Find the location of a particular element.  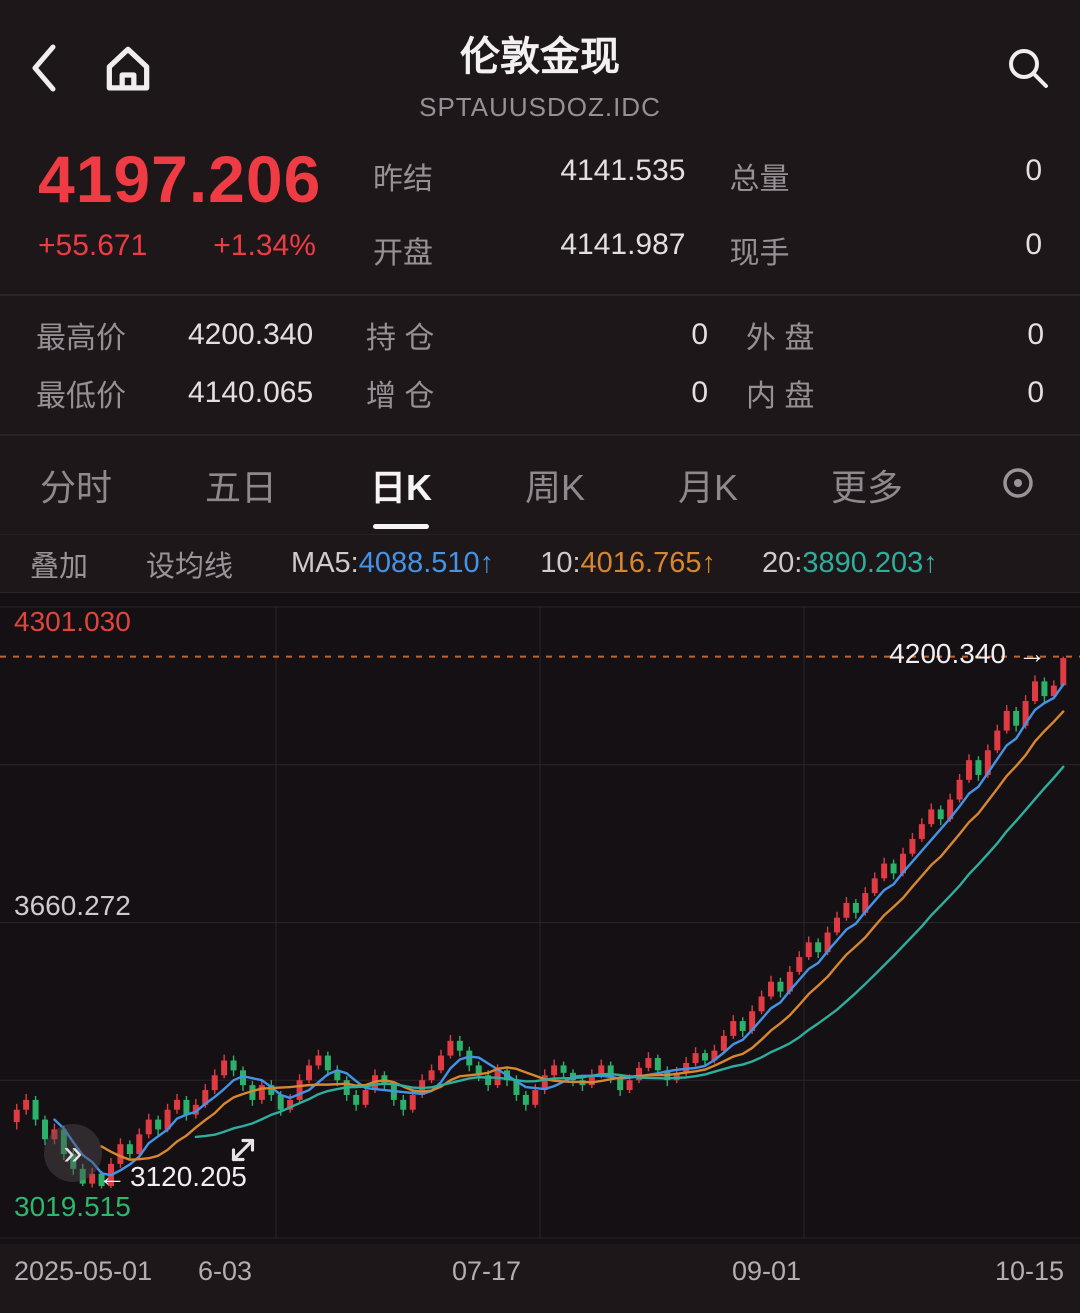

fullscreen-button is located at coordinates (243, 1152).